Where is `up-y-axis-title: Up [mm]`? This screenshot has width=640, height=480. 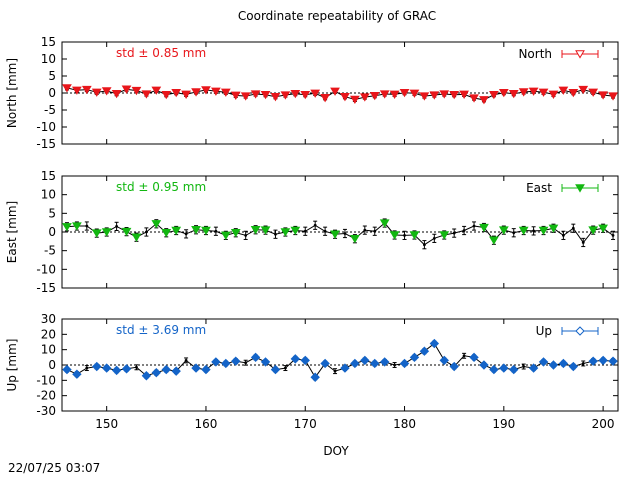
up-y-axis-title: Up [mm] is located at coordinates (12, 365).